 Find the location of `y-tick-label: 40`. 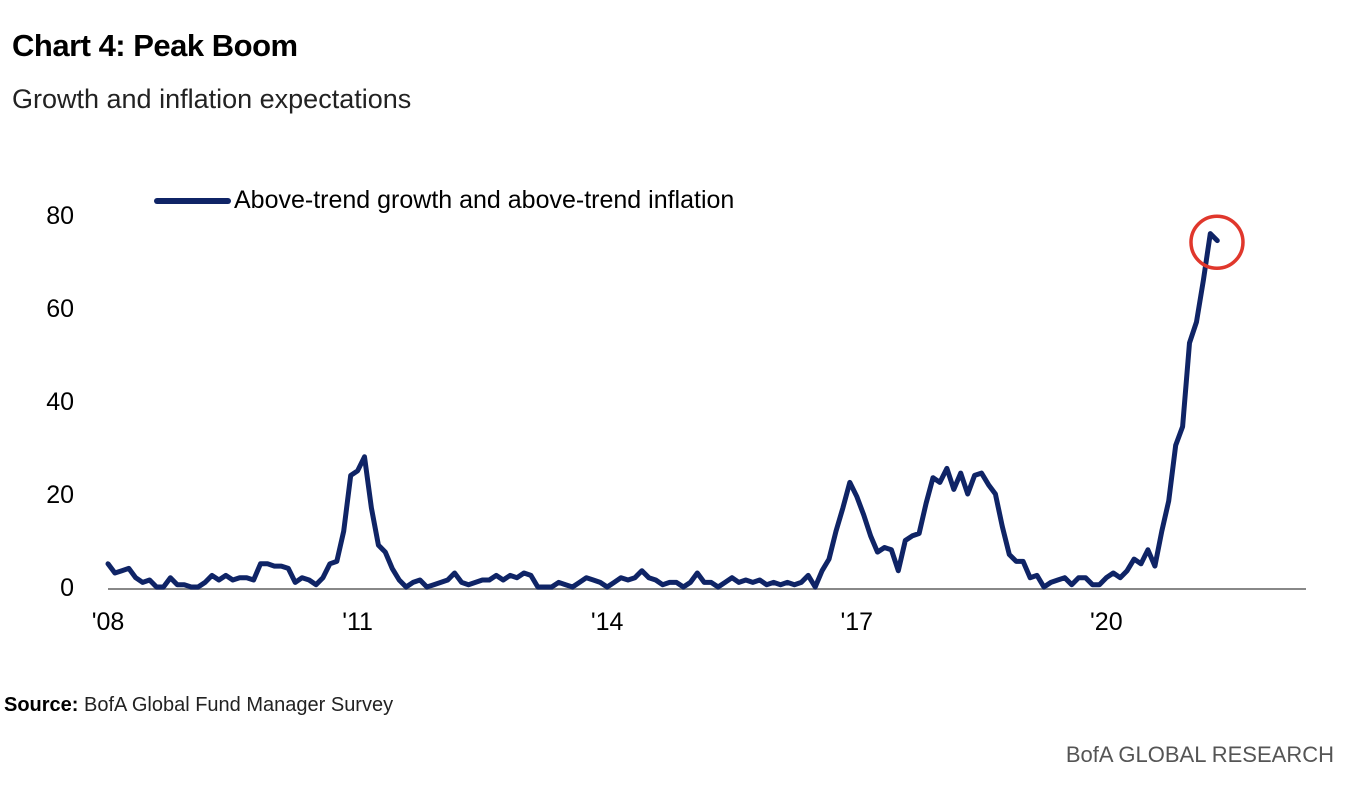

y-tick-label: 40 is located at coordinates (60, 402).